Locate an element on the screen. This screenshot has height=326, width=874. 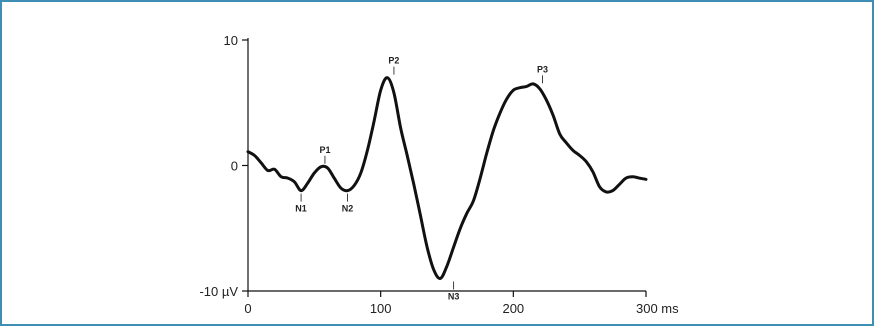
peak-label-p2: P2 is located at coordinates (393, 61).